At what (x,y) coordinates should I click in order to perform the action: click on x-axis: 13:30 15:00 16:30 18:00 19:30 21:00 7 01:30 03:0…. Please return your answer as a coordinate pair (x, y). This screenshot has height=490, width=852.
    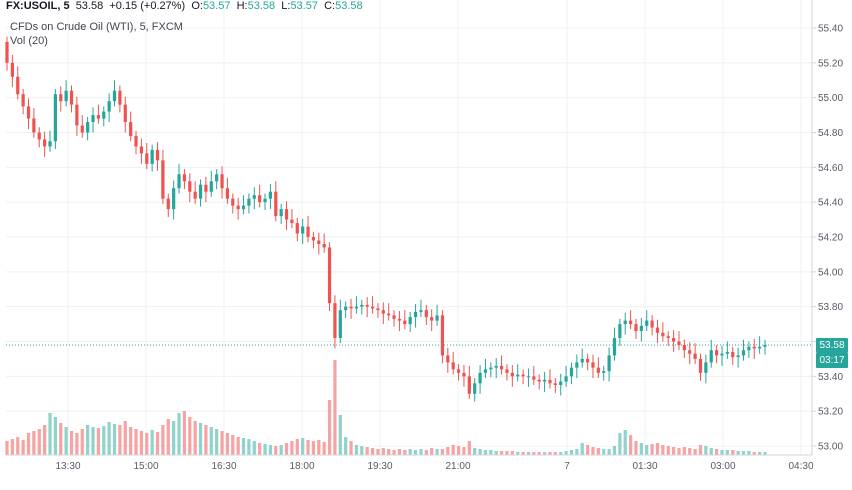
    Looking at the image, I should click on (434, 466).